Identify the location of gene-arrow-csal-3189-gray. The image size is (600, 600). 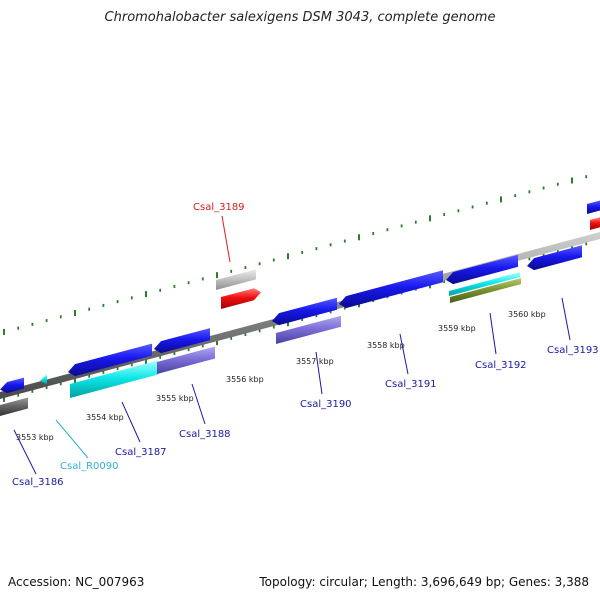
(236, 279).